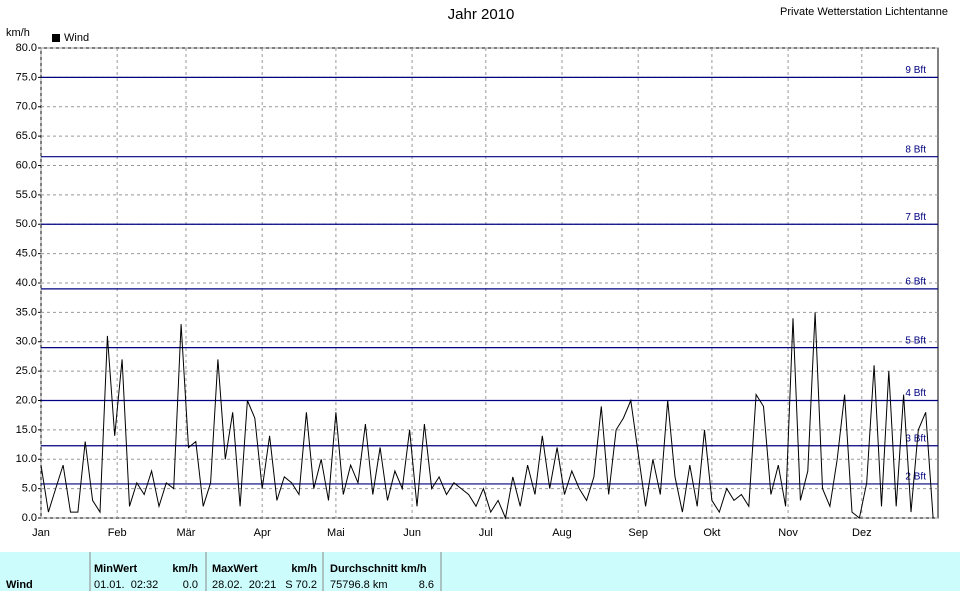 Image resolution: width=960 pixels, height=591 pixels. Describe the element at coordinates (235, 569) in the screenshot. I see `table-header: MaxWert` at that location.